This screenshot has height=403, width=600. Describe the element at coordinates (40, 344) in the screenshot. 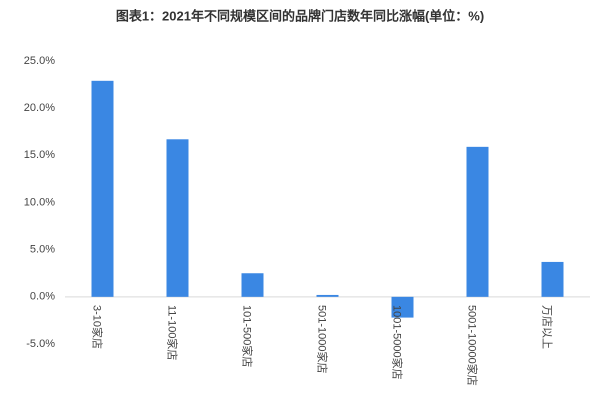

I see `y-tick-label: -5.0%` at that location.